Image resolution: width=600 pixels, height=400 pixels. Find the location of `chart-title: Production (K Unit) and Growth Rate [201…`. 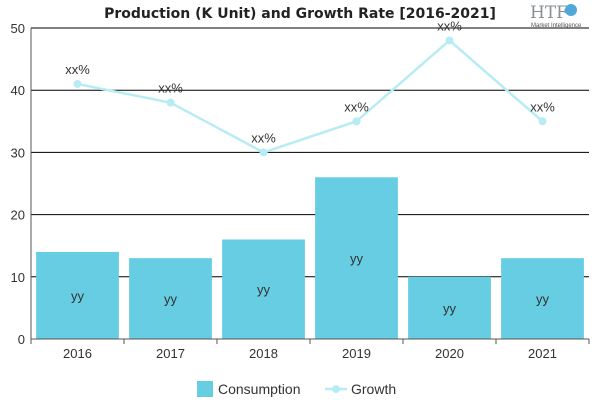

chart-title: Production (K Unit) and Growth Rate [201… is located at coordinates (300, 14).